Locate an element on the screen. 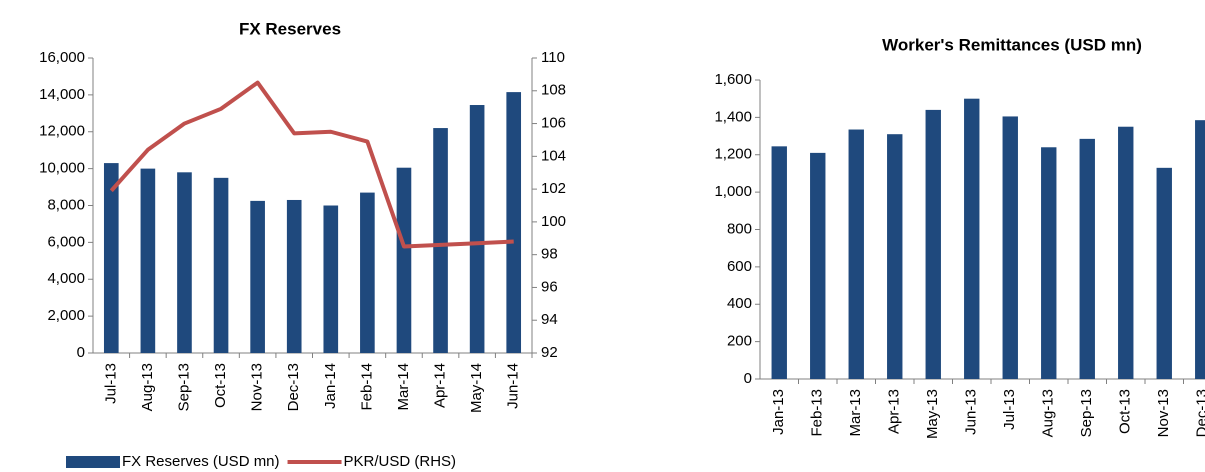 The height and width of the screenshot is (472, 1205). x-tick-label: May-14 is located at coordinates (476, 388).